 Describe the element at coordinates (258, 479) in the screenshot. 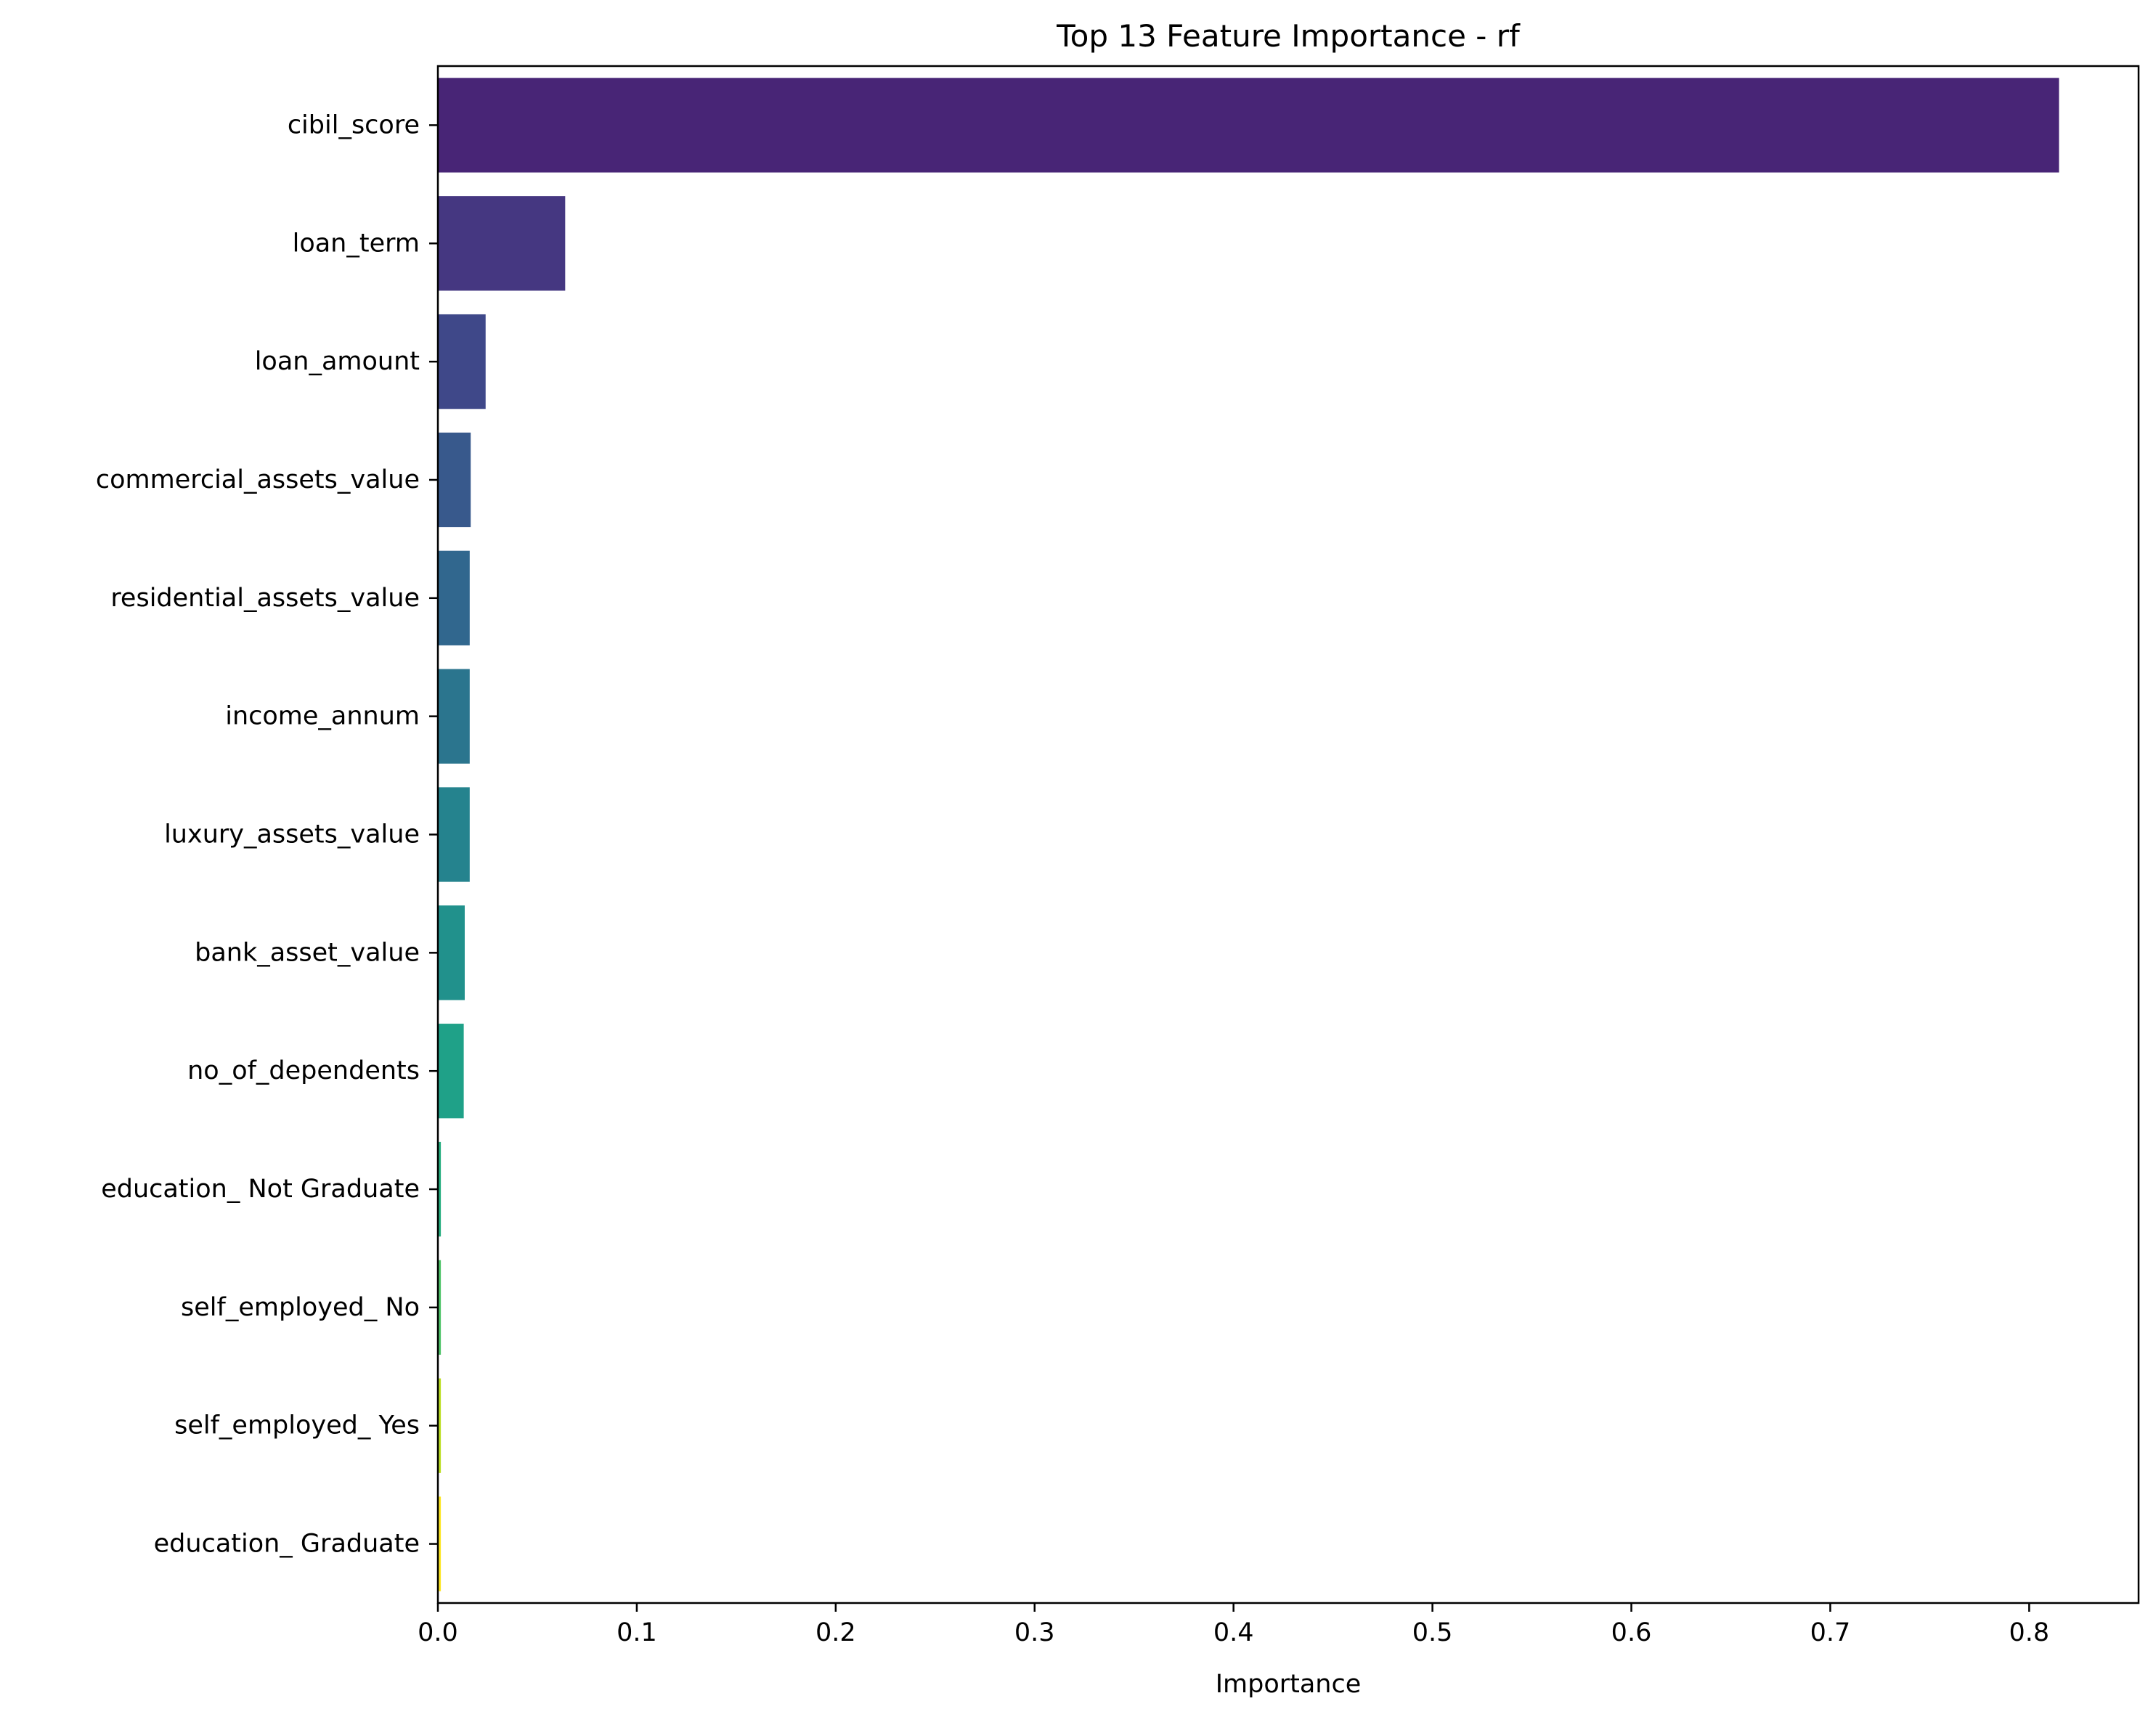

I see `y-tick-label: commercial_assets_value` at that location.